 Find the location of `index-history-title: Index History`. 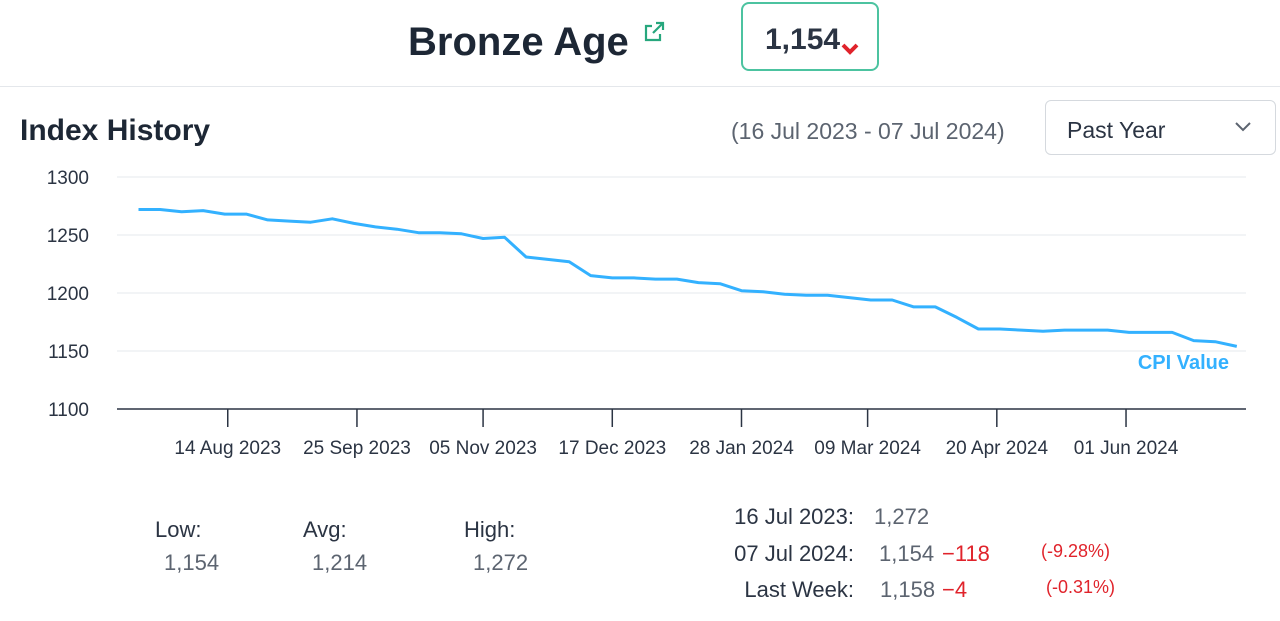

index-history-title: Index History is located at coordinates (115, 130).